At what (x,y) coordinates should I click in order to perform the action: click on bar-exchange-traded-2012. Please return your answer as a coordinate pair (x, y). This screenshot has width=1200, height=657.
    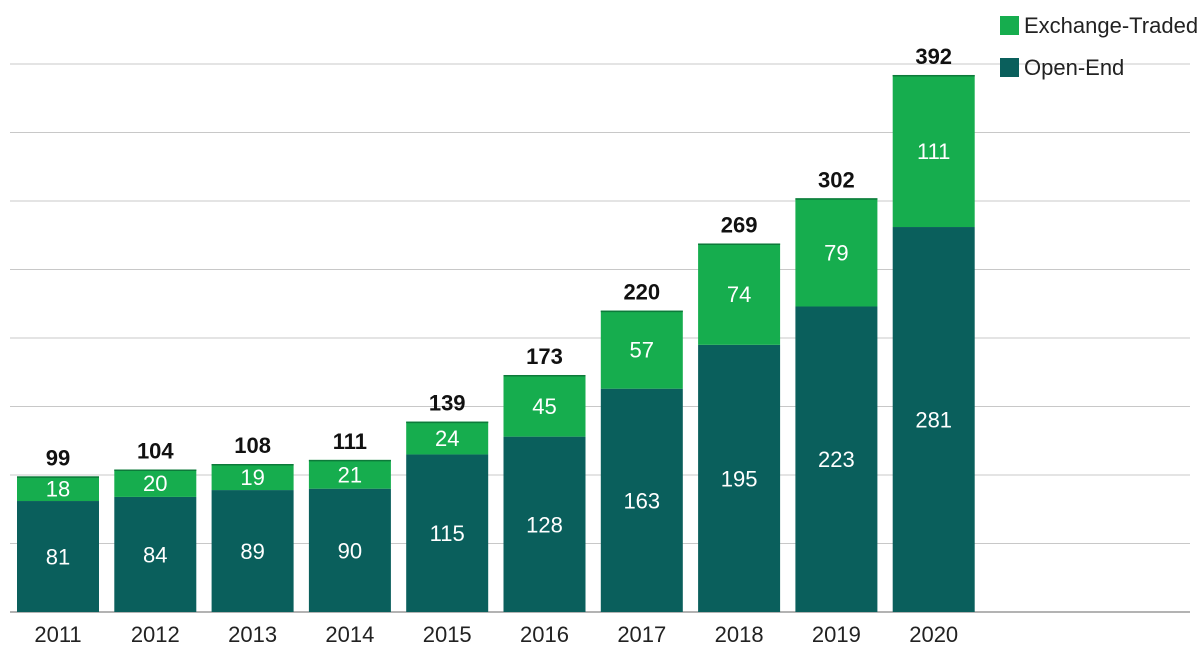
    Looking at the image, I should click on (155, 483).